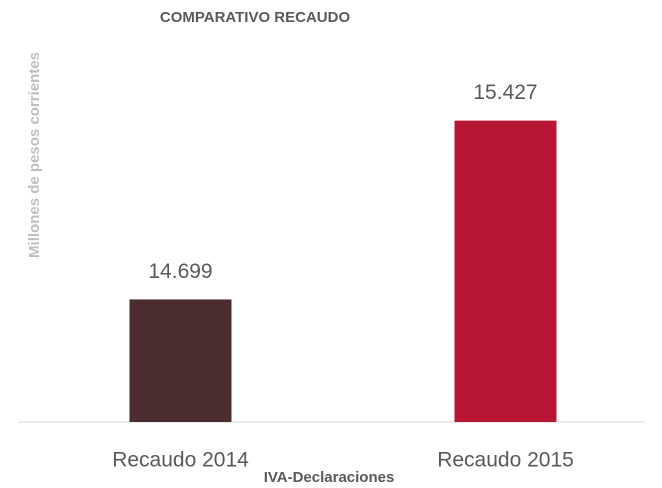 The height and width of the screenshot is (488, 662). Describe the element at coordinates (505, 92) in the screenshot. I see `data-label: 15.427` at that location.